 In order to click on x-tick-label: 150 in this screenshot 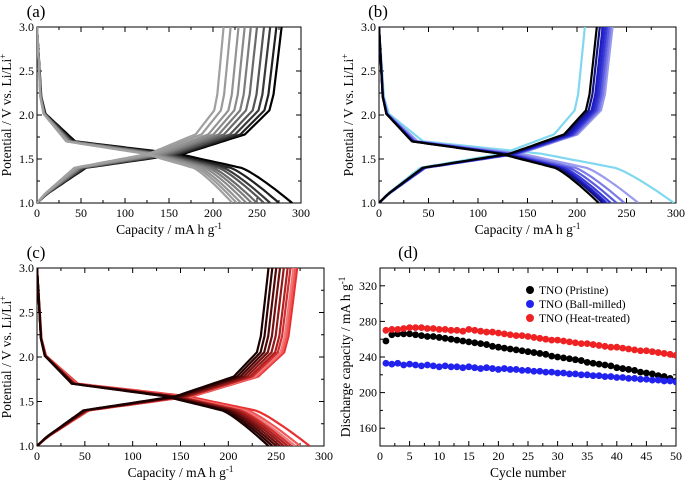, I will do `click(181, 456)`.